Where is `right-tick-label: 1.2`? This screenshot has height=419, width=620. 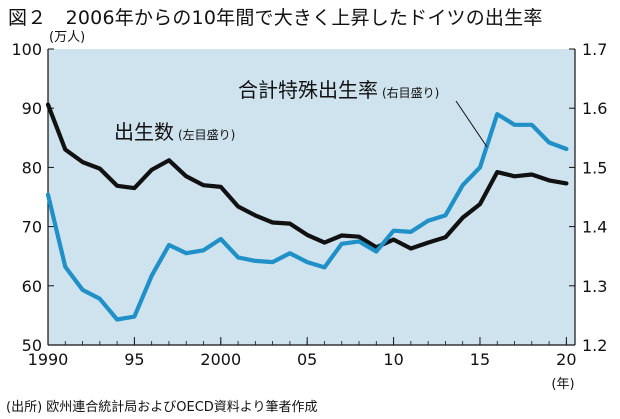
right-tick-label: 1.2 is located at coordinates (594, 345).